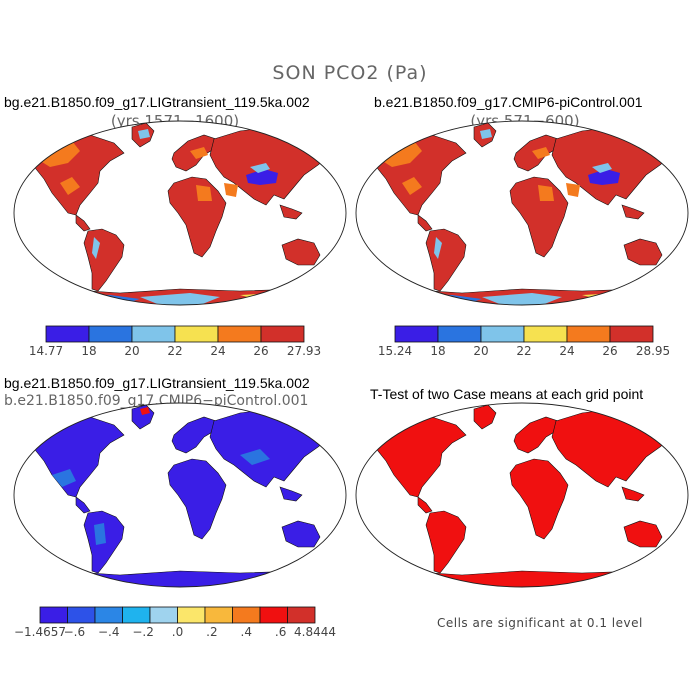  Describe the element at coordinates (40, 632) in the screenshot. I see `colorbar-3-tick-label: −1.4657` at that location.